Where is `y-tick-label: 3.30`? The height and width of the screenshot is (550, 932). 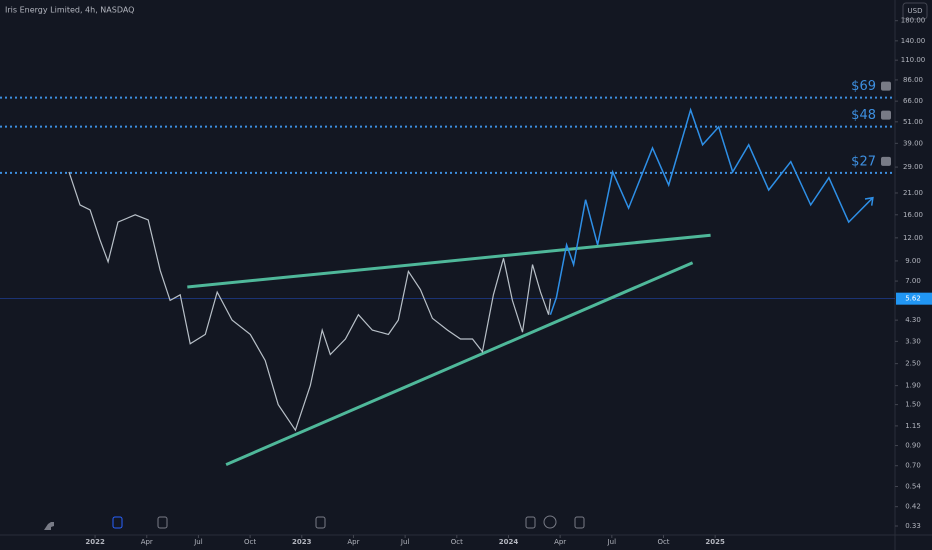 y-tick-label: 3.30 is located at coordinates (913, 341).